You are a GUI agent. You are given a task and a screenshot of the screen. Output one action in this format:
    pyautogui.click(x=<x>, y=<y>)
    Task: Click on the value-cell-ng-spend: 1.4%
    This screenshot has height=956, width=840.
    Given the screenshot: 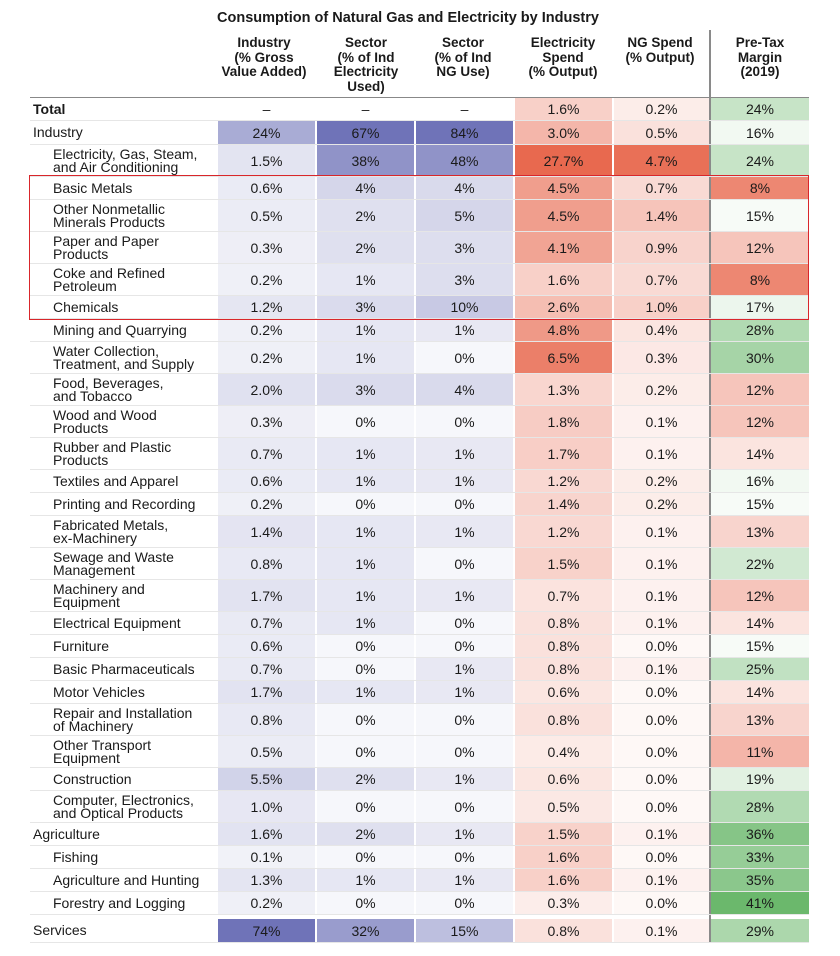 What is the action you would take?
    pyautogui.click(x=661, y=215)
    